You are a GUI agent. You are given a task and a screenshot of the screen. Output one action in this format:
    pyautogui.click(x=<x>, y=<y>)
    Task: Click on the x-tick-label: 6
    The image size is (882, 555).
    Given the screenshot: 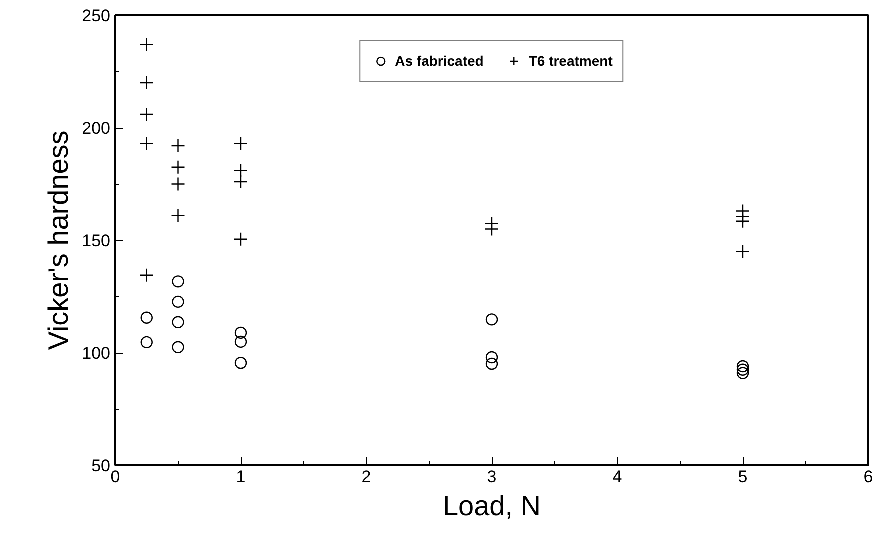 What is the action you would take?
    pyautogui.click(x=869, y=477)
    